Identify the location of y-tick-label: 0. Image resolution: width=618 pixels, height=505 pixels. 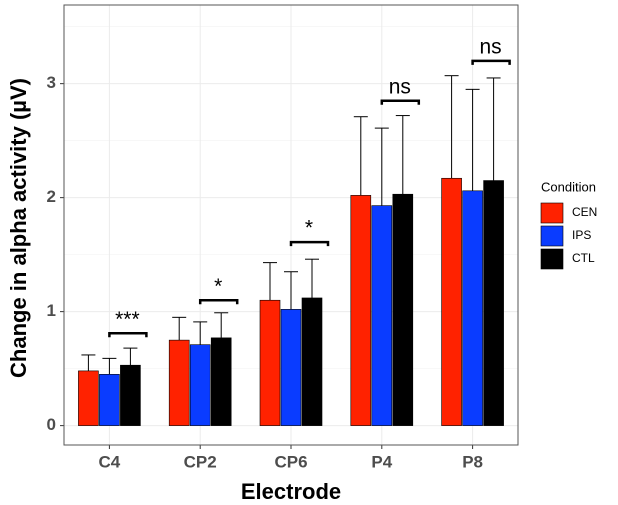
(51, 424).